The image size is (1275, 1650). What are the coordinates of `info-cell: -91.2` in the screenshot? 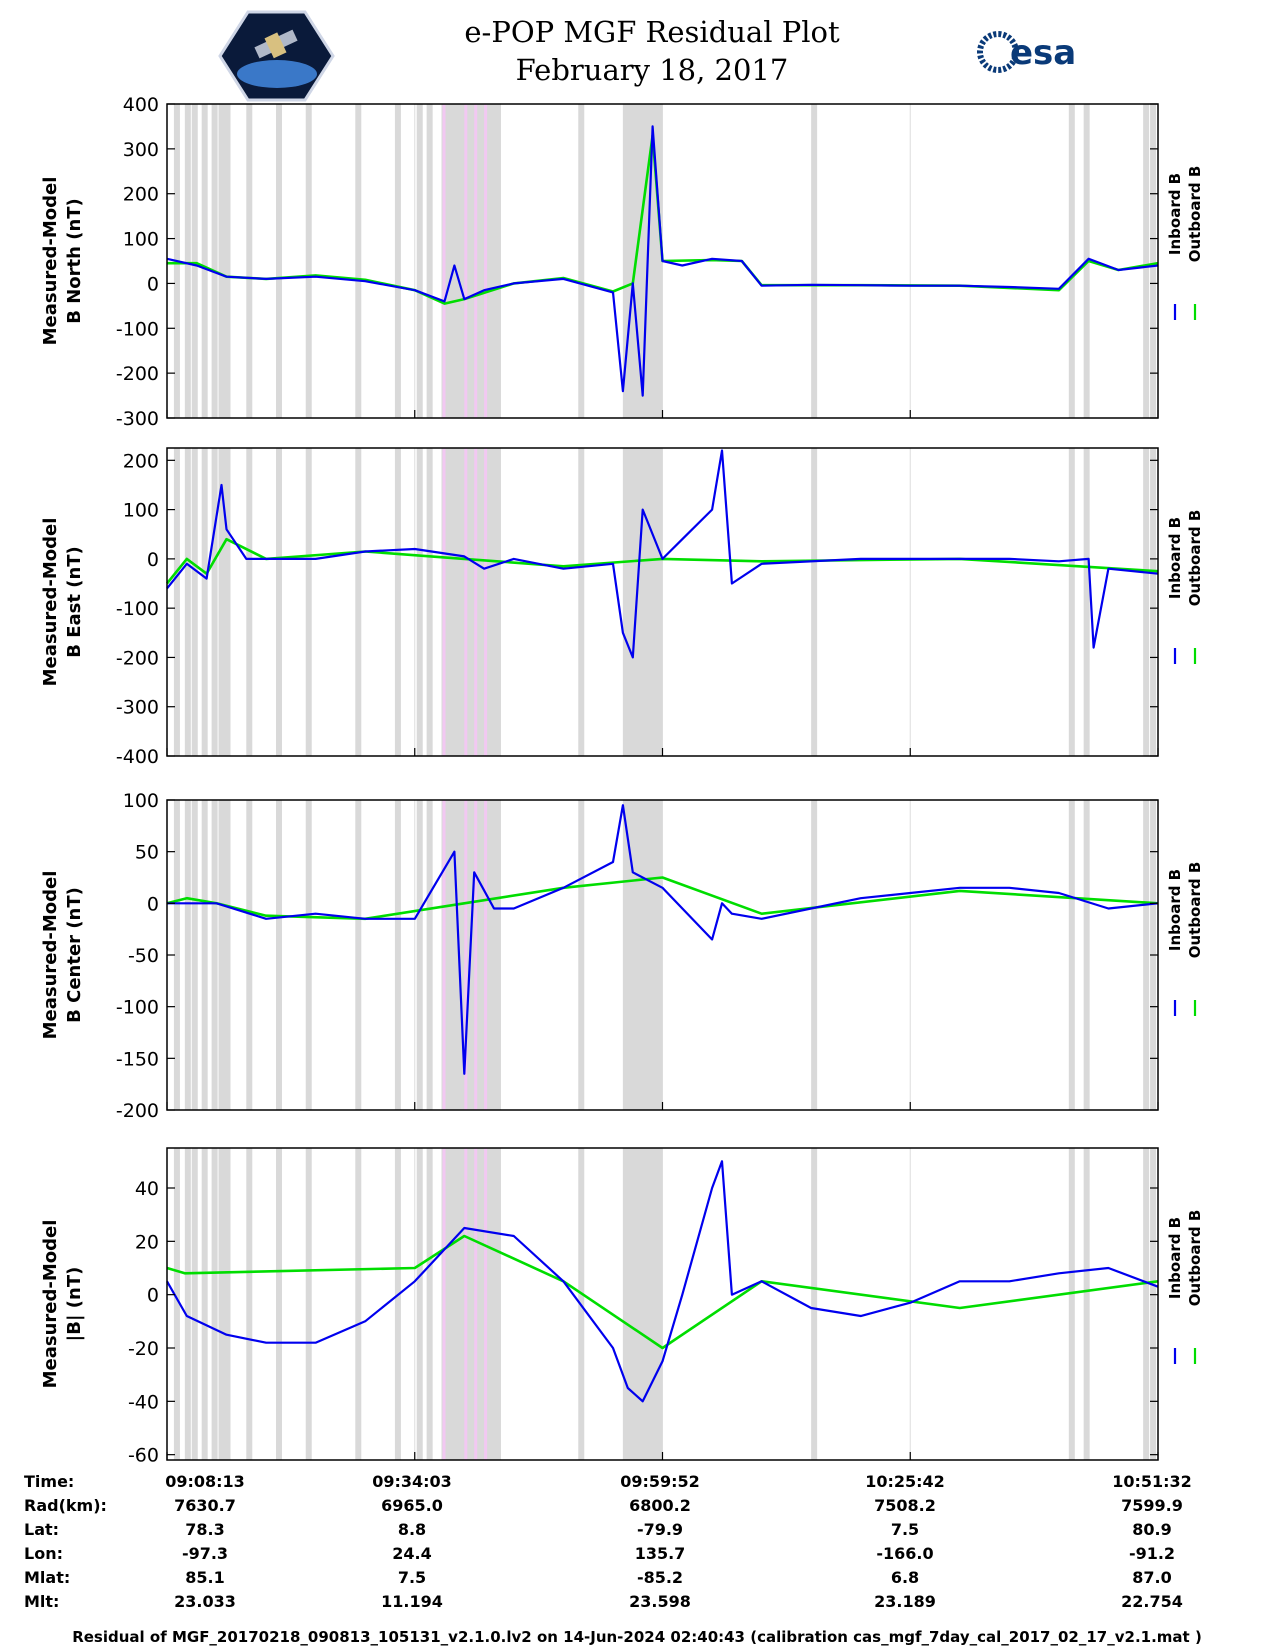 It's located at (1152, 1553).